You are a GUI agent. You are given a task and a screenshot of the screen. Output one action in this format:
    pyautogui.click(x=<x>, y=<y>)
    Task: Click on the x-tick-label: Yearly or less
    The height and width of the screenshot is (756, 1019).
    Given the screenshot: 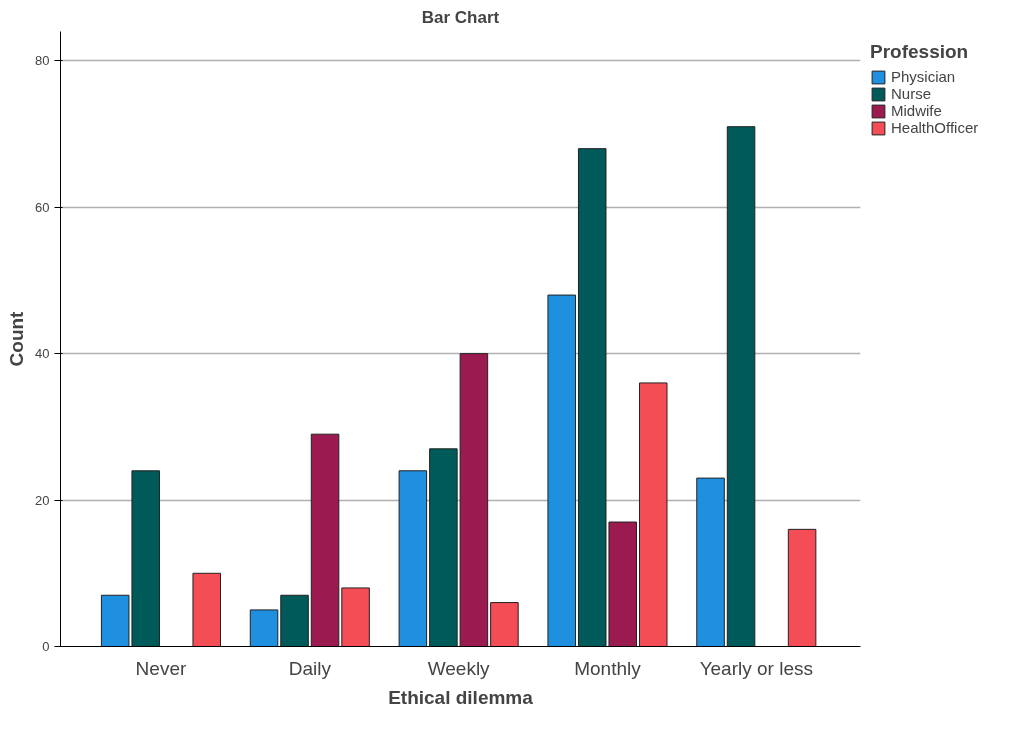 What is the action you would take?
    pyautogui.click(x=756, y=668)
    